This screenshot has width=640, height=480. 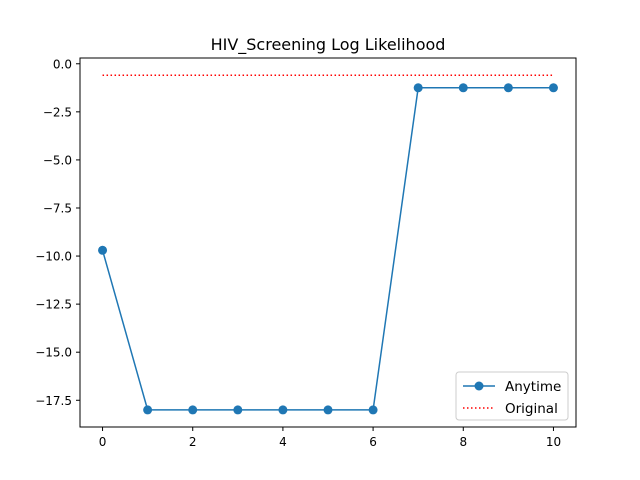 What do you see at coordinates (193, 442) in the screenshot?
I see `x-tick-label: 2` at bounding box center [193, 442].